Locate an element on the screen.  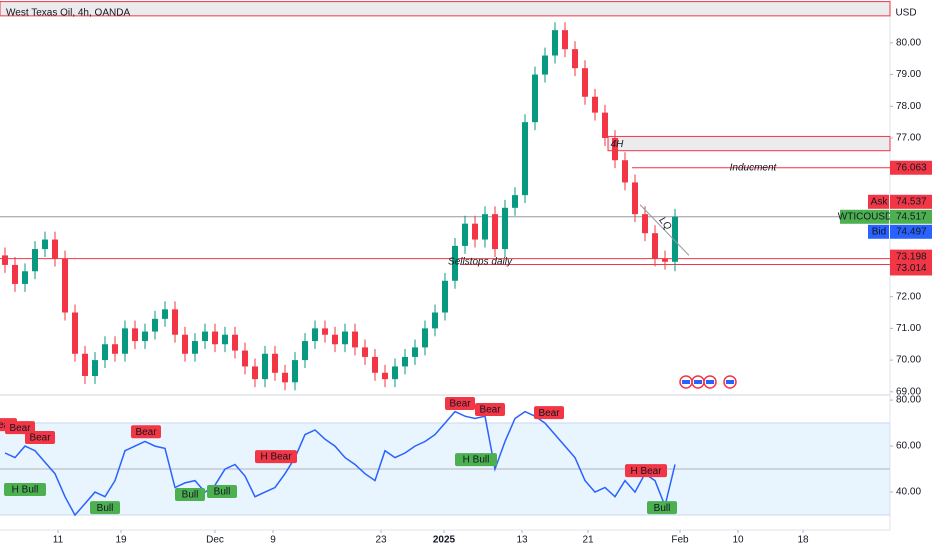
y-tick-label: 71.00 is located at coordinates (908, 328).